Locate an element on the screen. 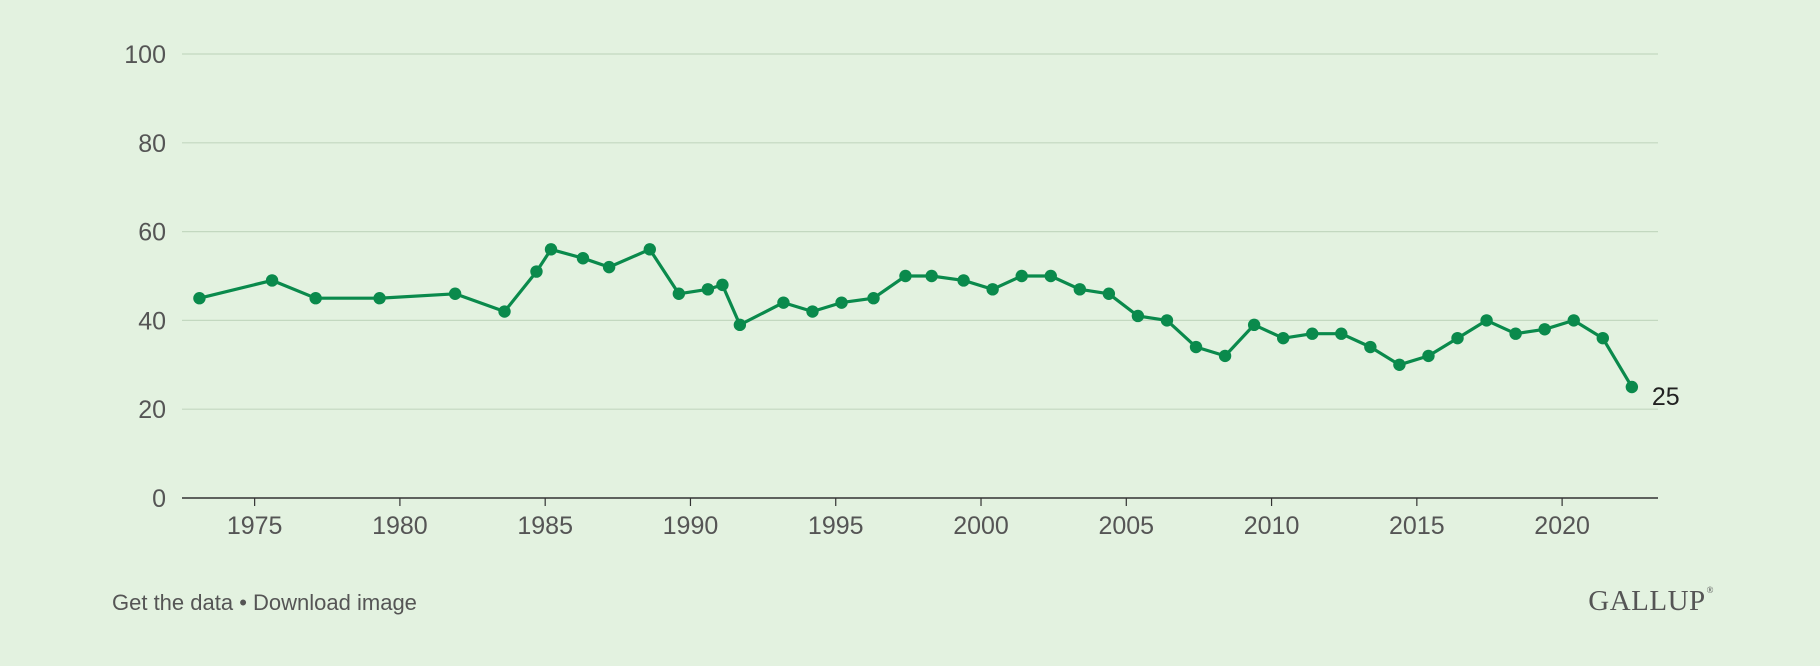 The width and height of the screenshot is (1820, 666). x-tick-label: 2010 is located at coordinates (1272, 526).